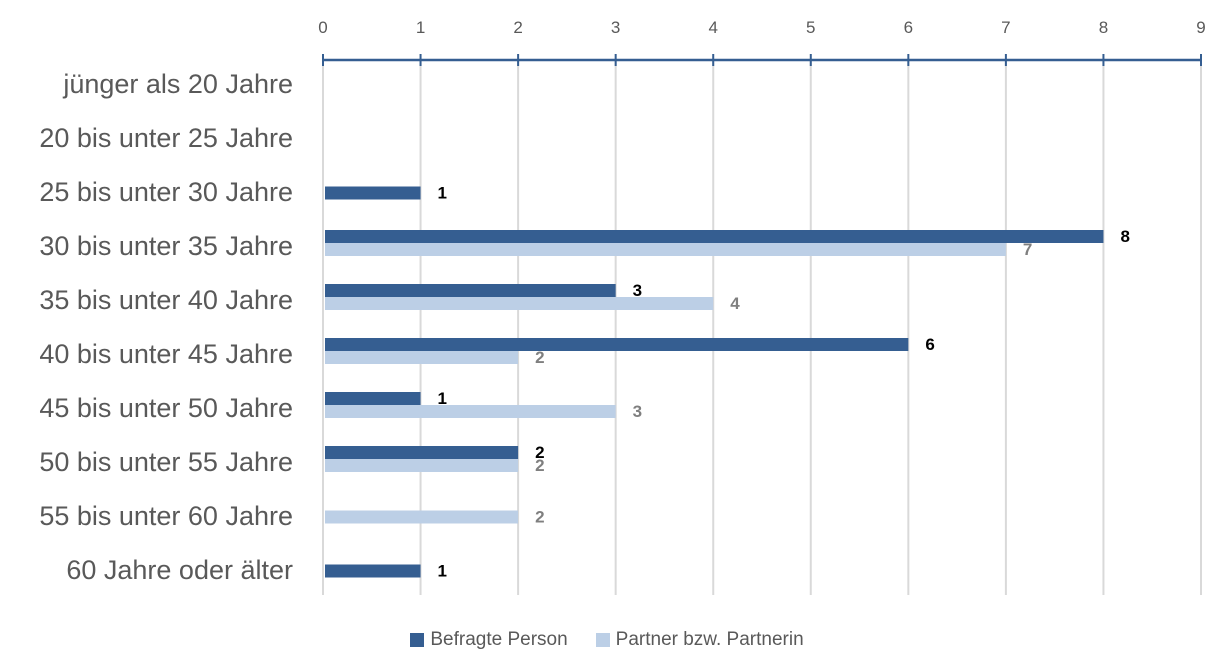 The height and width of the screenshot is (655, 1214). I want to click on legend-swatch-partner, so click(602, 640).